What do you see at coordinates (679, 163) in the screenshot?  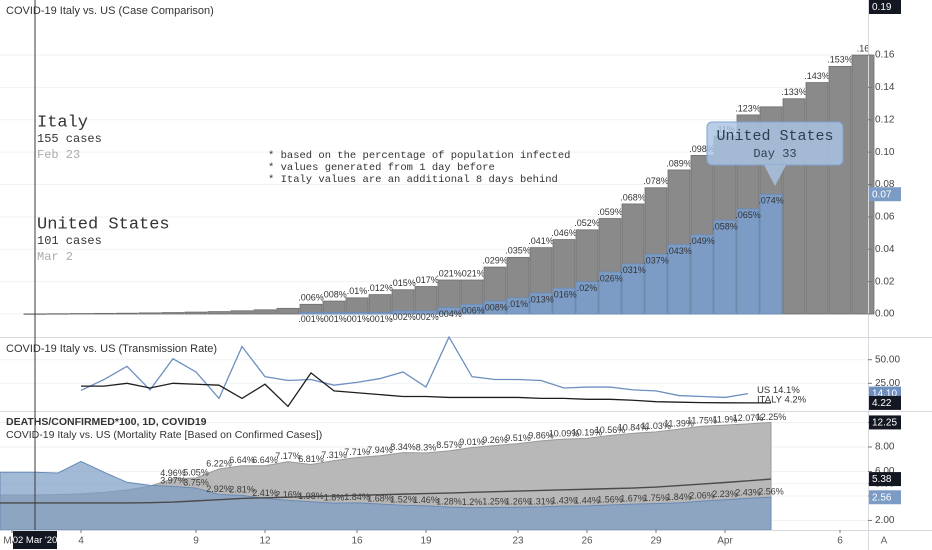 I see `data-label: .089%` at bounding box center [679, 163].